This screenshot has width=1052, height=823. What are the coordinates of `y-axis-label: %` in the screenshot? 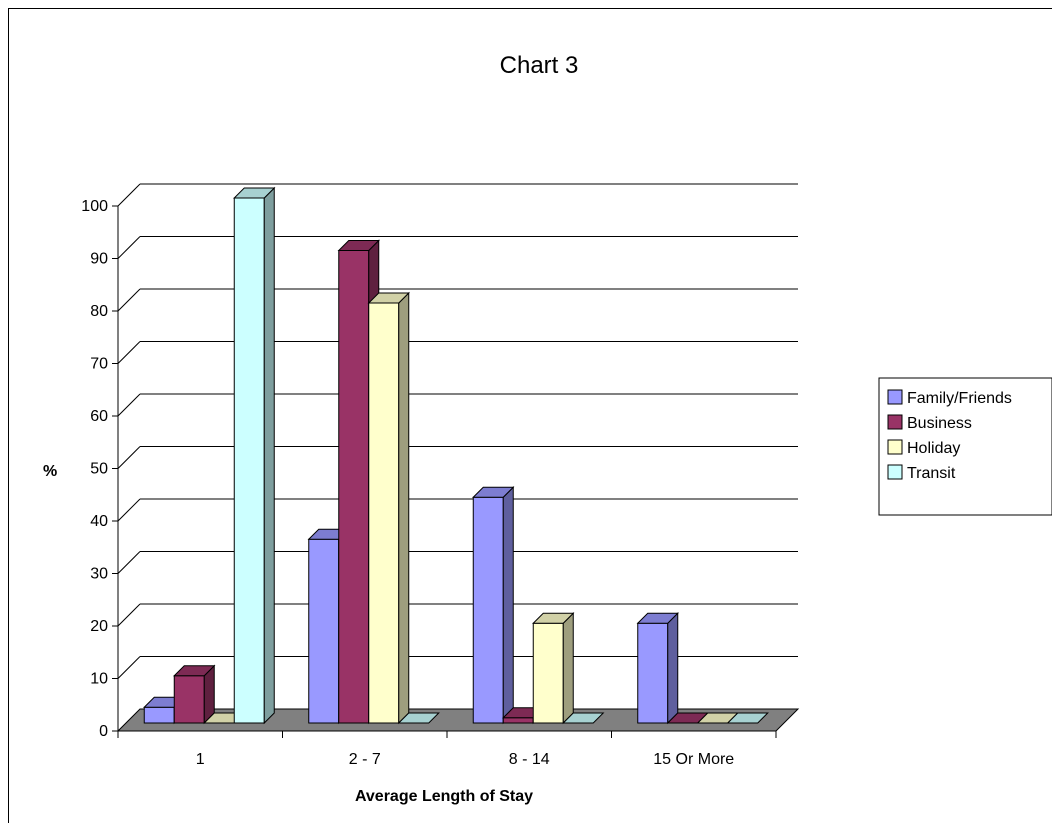 It's located at (50, 471).